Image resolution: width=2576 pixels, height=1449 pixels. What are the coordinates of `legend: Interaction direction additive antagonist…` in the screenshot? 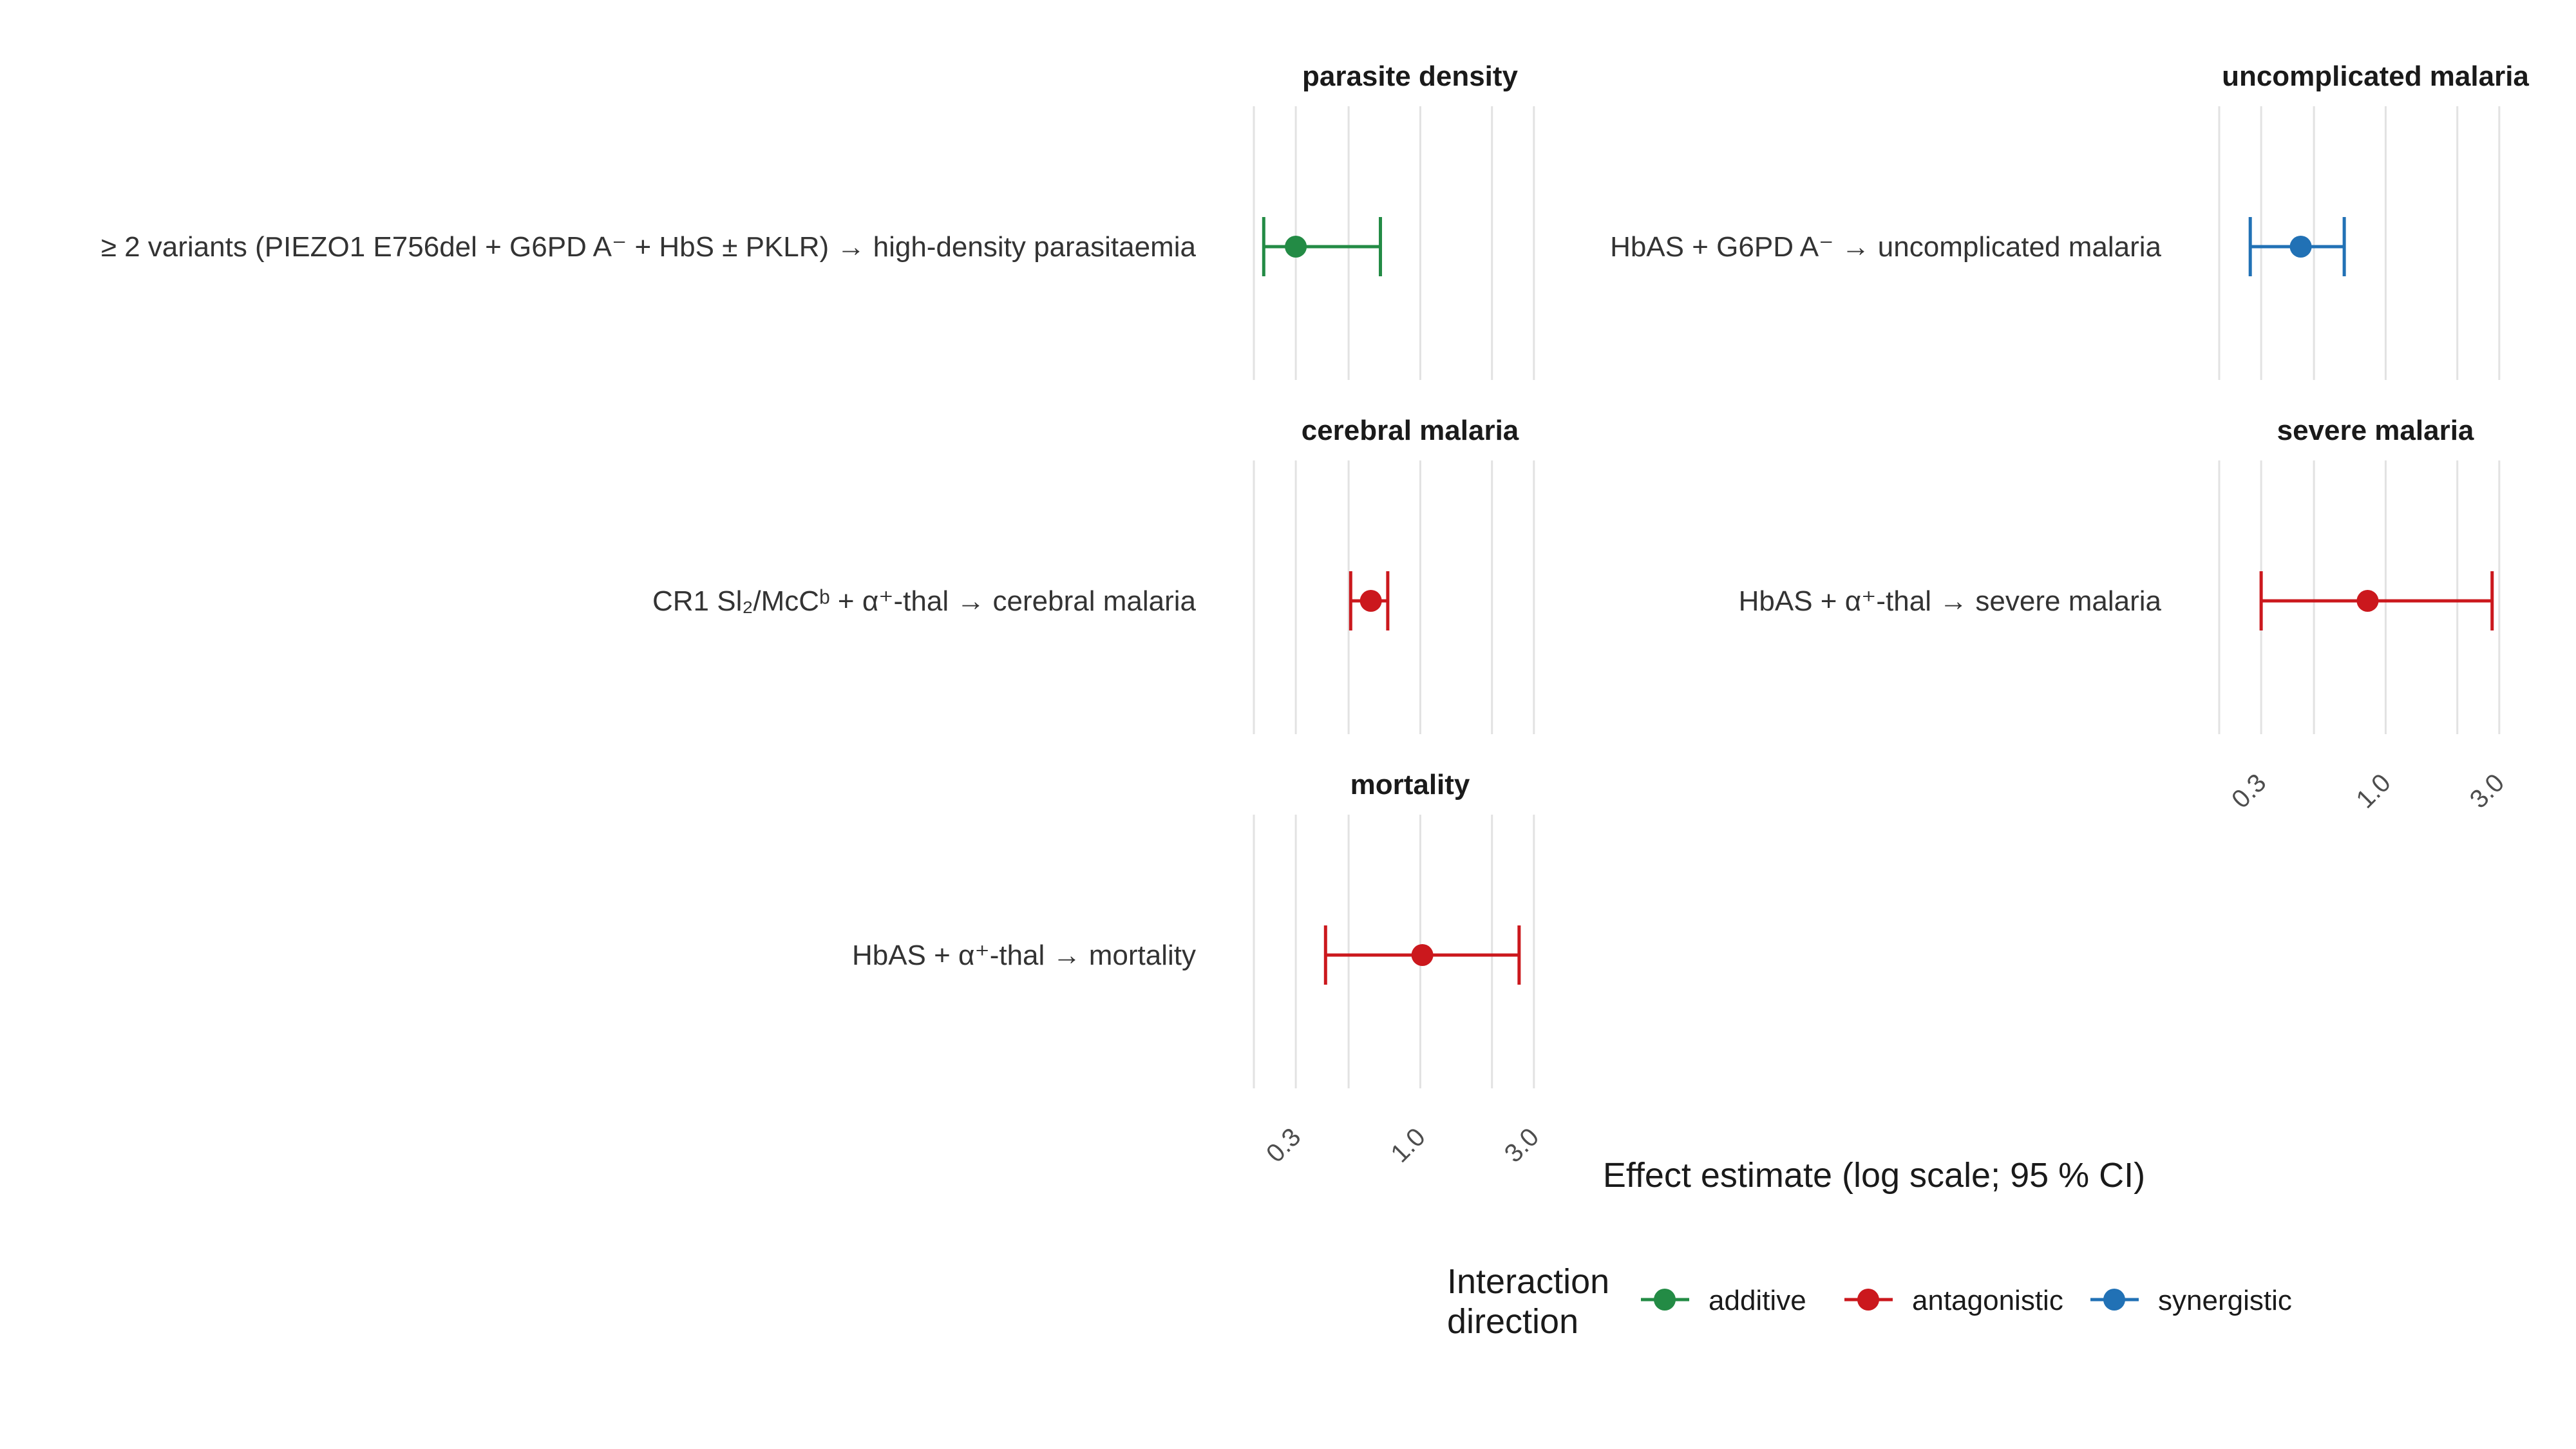 It's located at (1869, 1301).